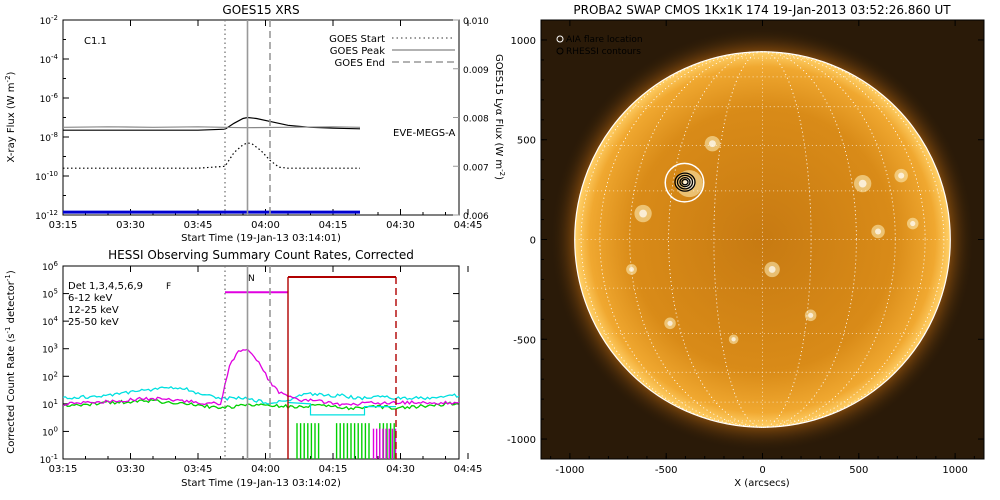 This screenshot has height=500, width=1000. What do you see at coordinates (499, 117) in the screenshot?
I see `goes-y2-label: GOES15 Lyα Flux (W m-2)` at bounding box center [499, 117].